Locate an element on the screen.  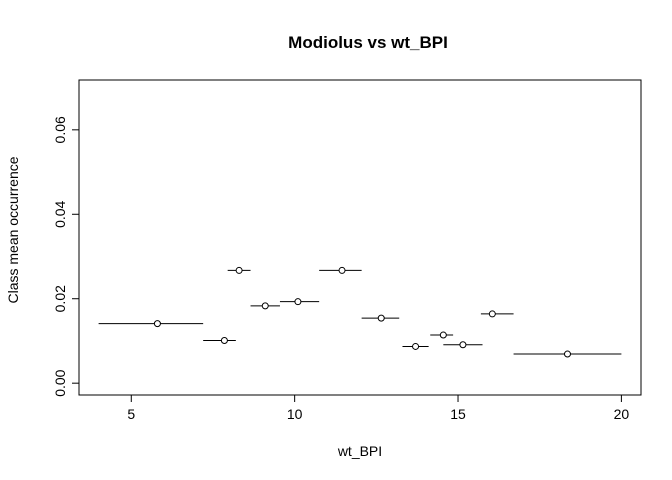
y-tick-label: 0.06 is located at coordinates (60, 129).